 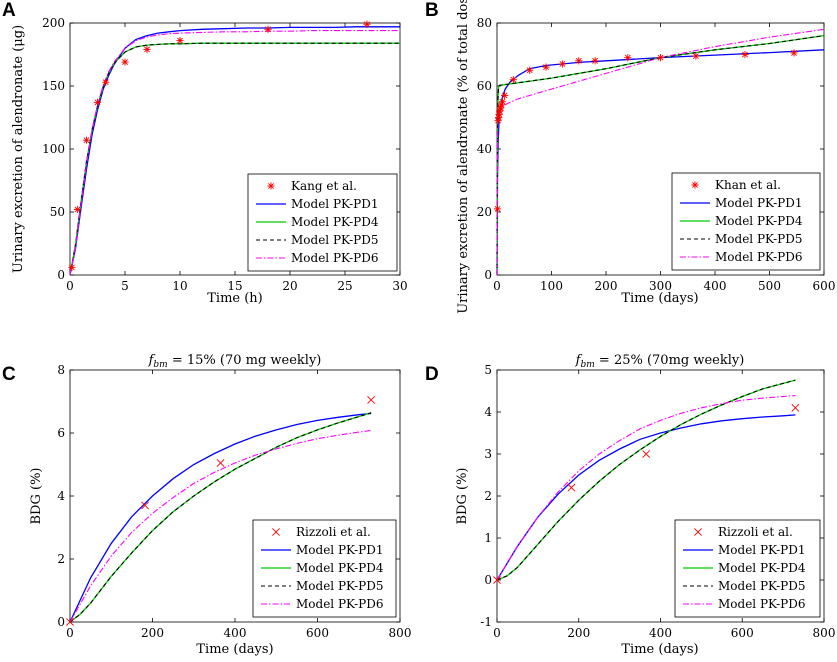 What do you see at coordinates (340, 604) in the screenshot?
I see `legend-label-c: Model PK-PD6` at bounding box center [340, 604].